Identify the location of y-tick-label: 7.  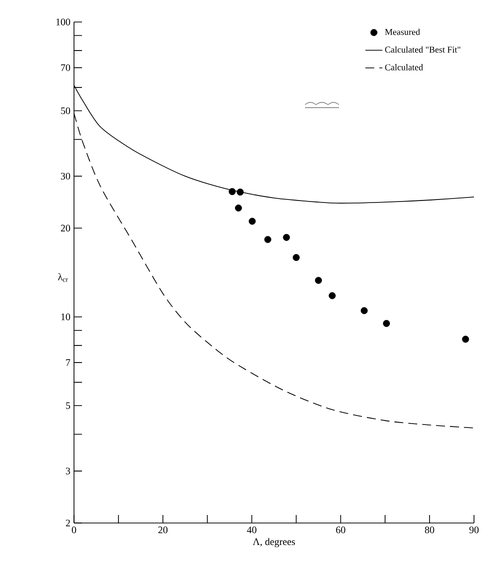
(68, 362).